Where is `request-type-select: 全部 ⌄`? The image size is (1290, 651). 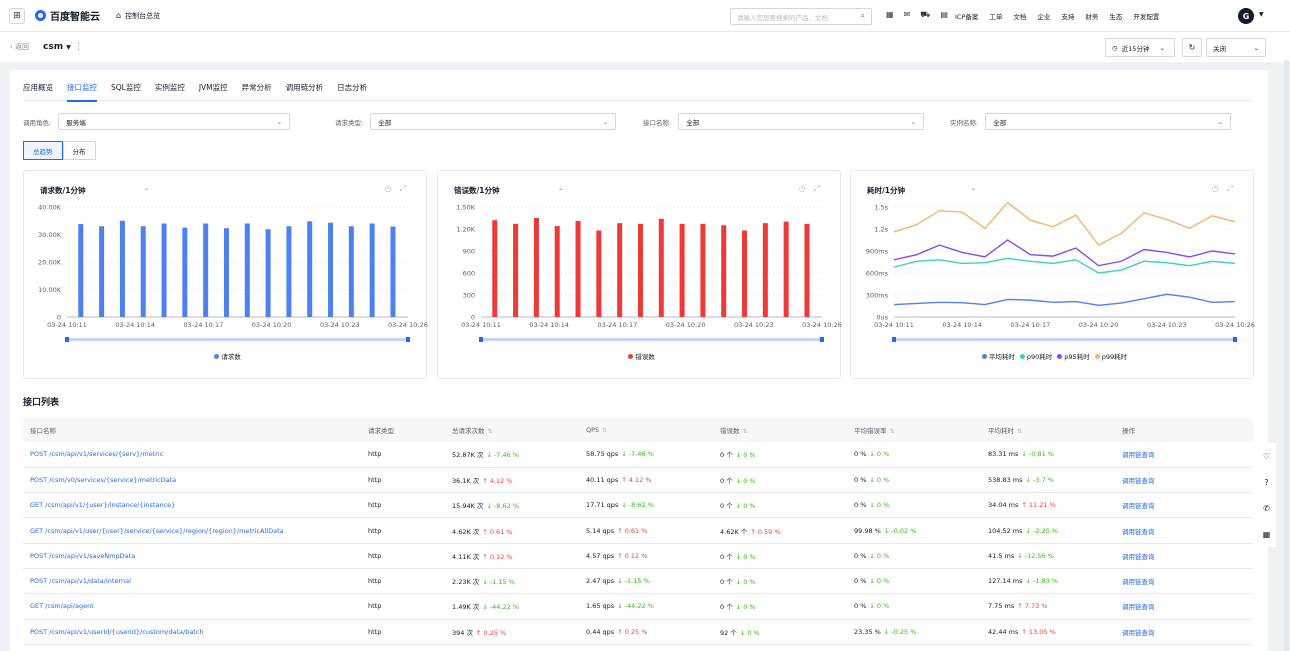 request-type-select: 全部 ⌄ is located at coordinates (493, 121).